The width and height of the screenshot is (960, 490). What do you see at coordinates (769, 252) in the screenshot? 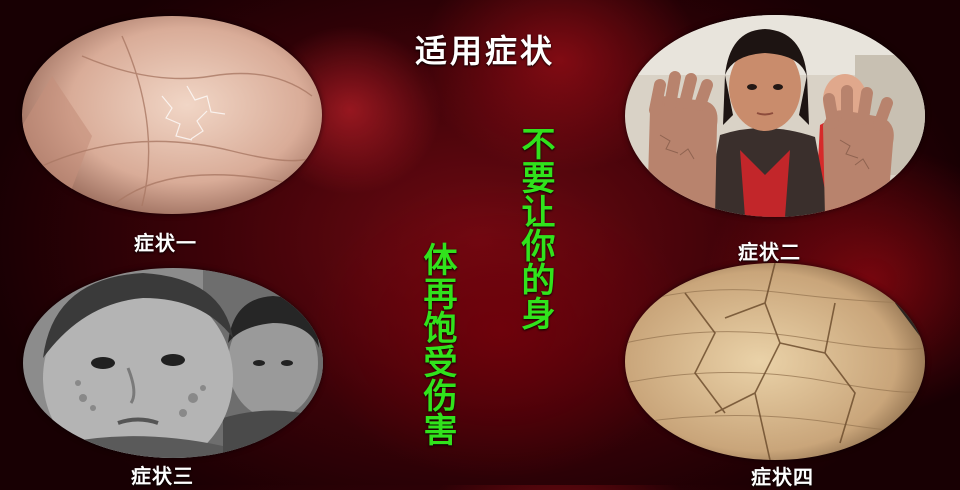
I see `caption-symptom-2: 症状二` at bounding box center [769, 252].